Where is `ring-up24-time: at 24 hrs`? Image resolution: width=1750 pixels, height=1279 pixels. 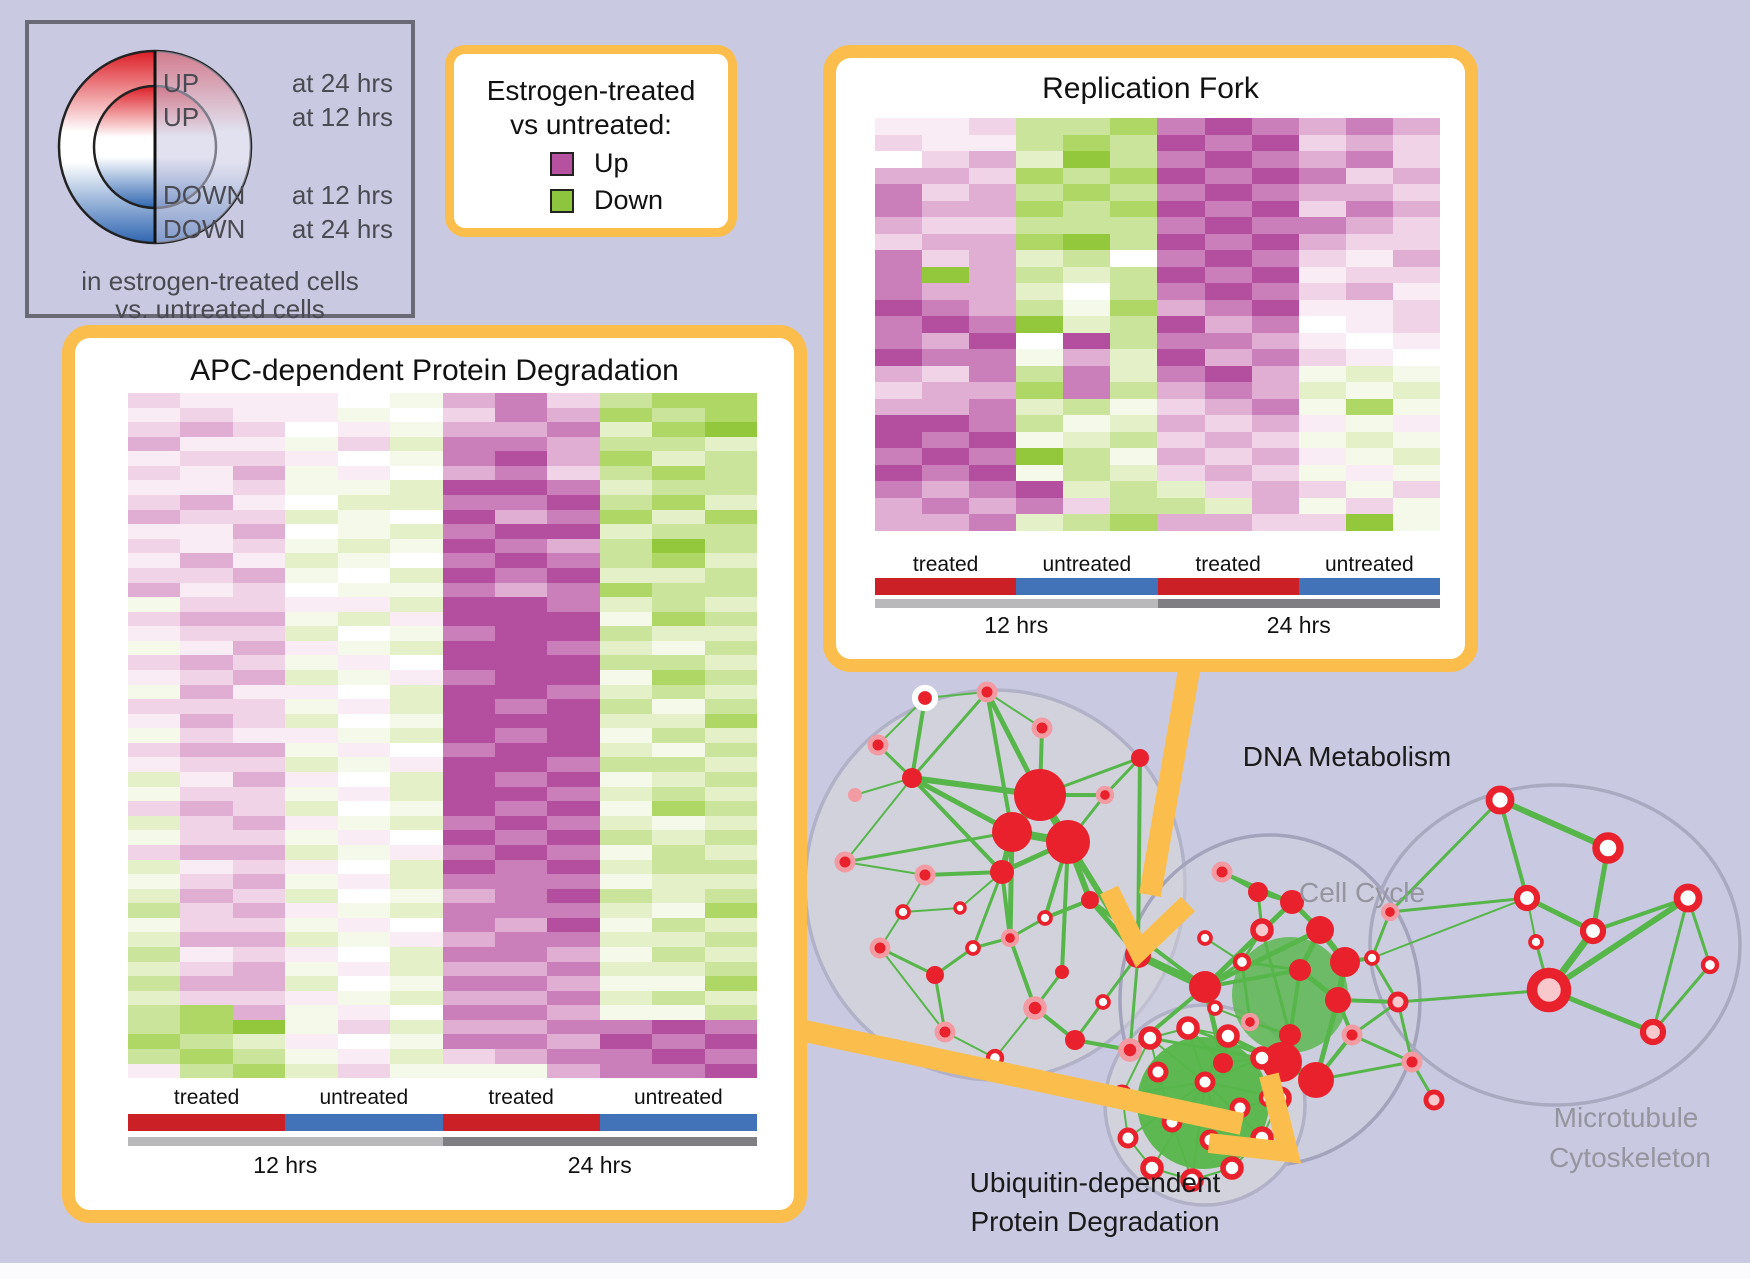 ring-up24-time: at 24 hrs is located at coordinates (342, 83).